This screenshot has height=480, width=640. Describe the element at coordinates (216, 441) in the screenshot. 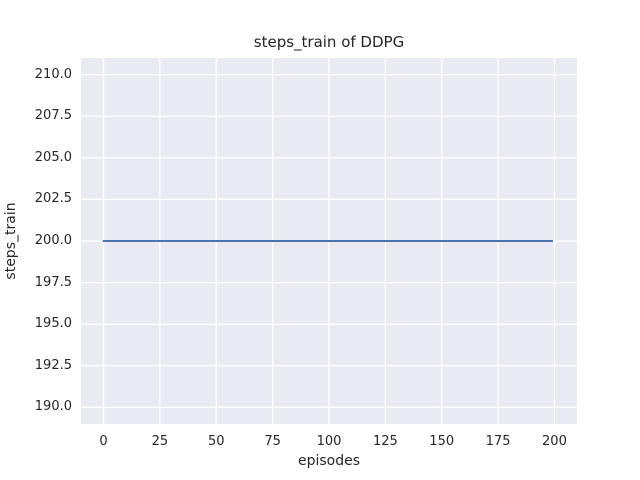

I see `x-tick-label: 50` at that location.